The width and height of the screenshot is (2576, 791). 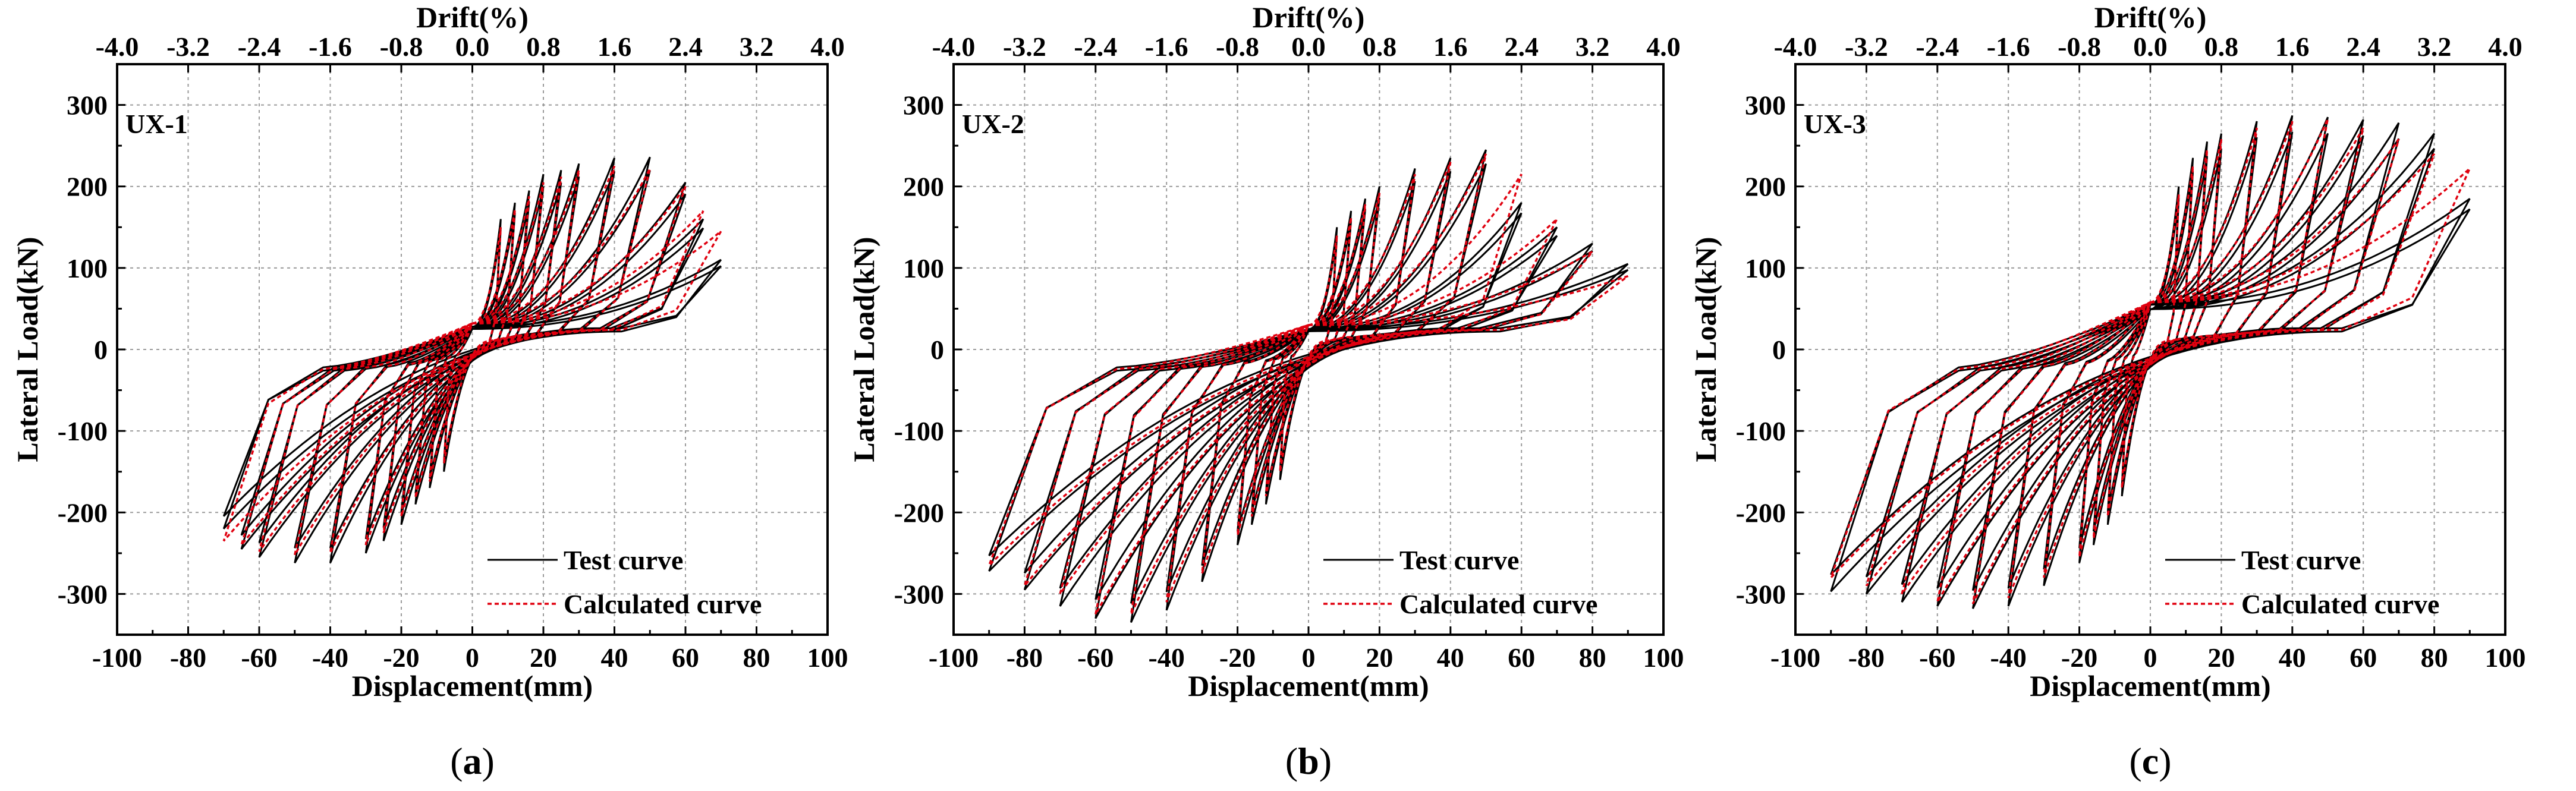 I want to click on top-x-tick-label: 4.0, so click(x=827, y=46).